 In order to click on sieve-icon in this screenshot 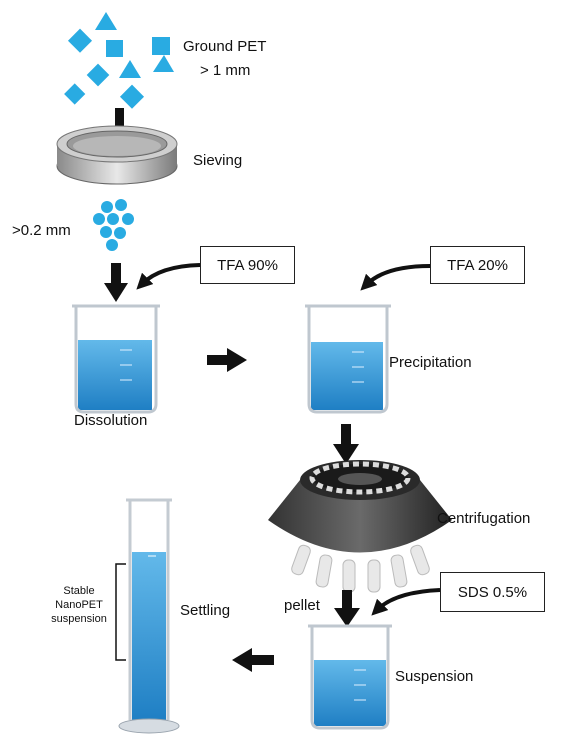, I will do `click(117, 155)`.